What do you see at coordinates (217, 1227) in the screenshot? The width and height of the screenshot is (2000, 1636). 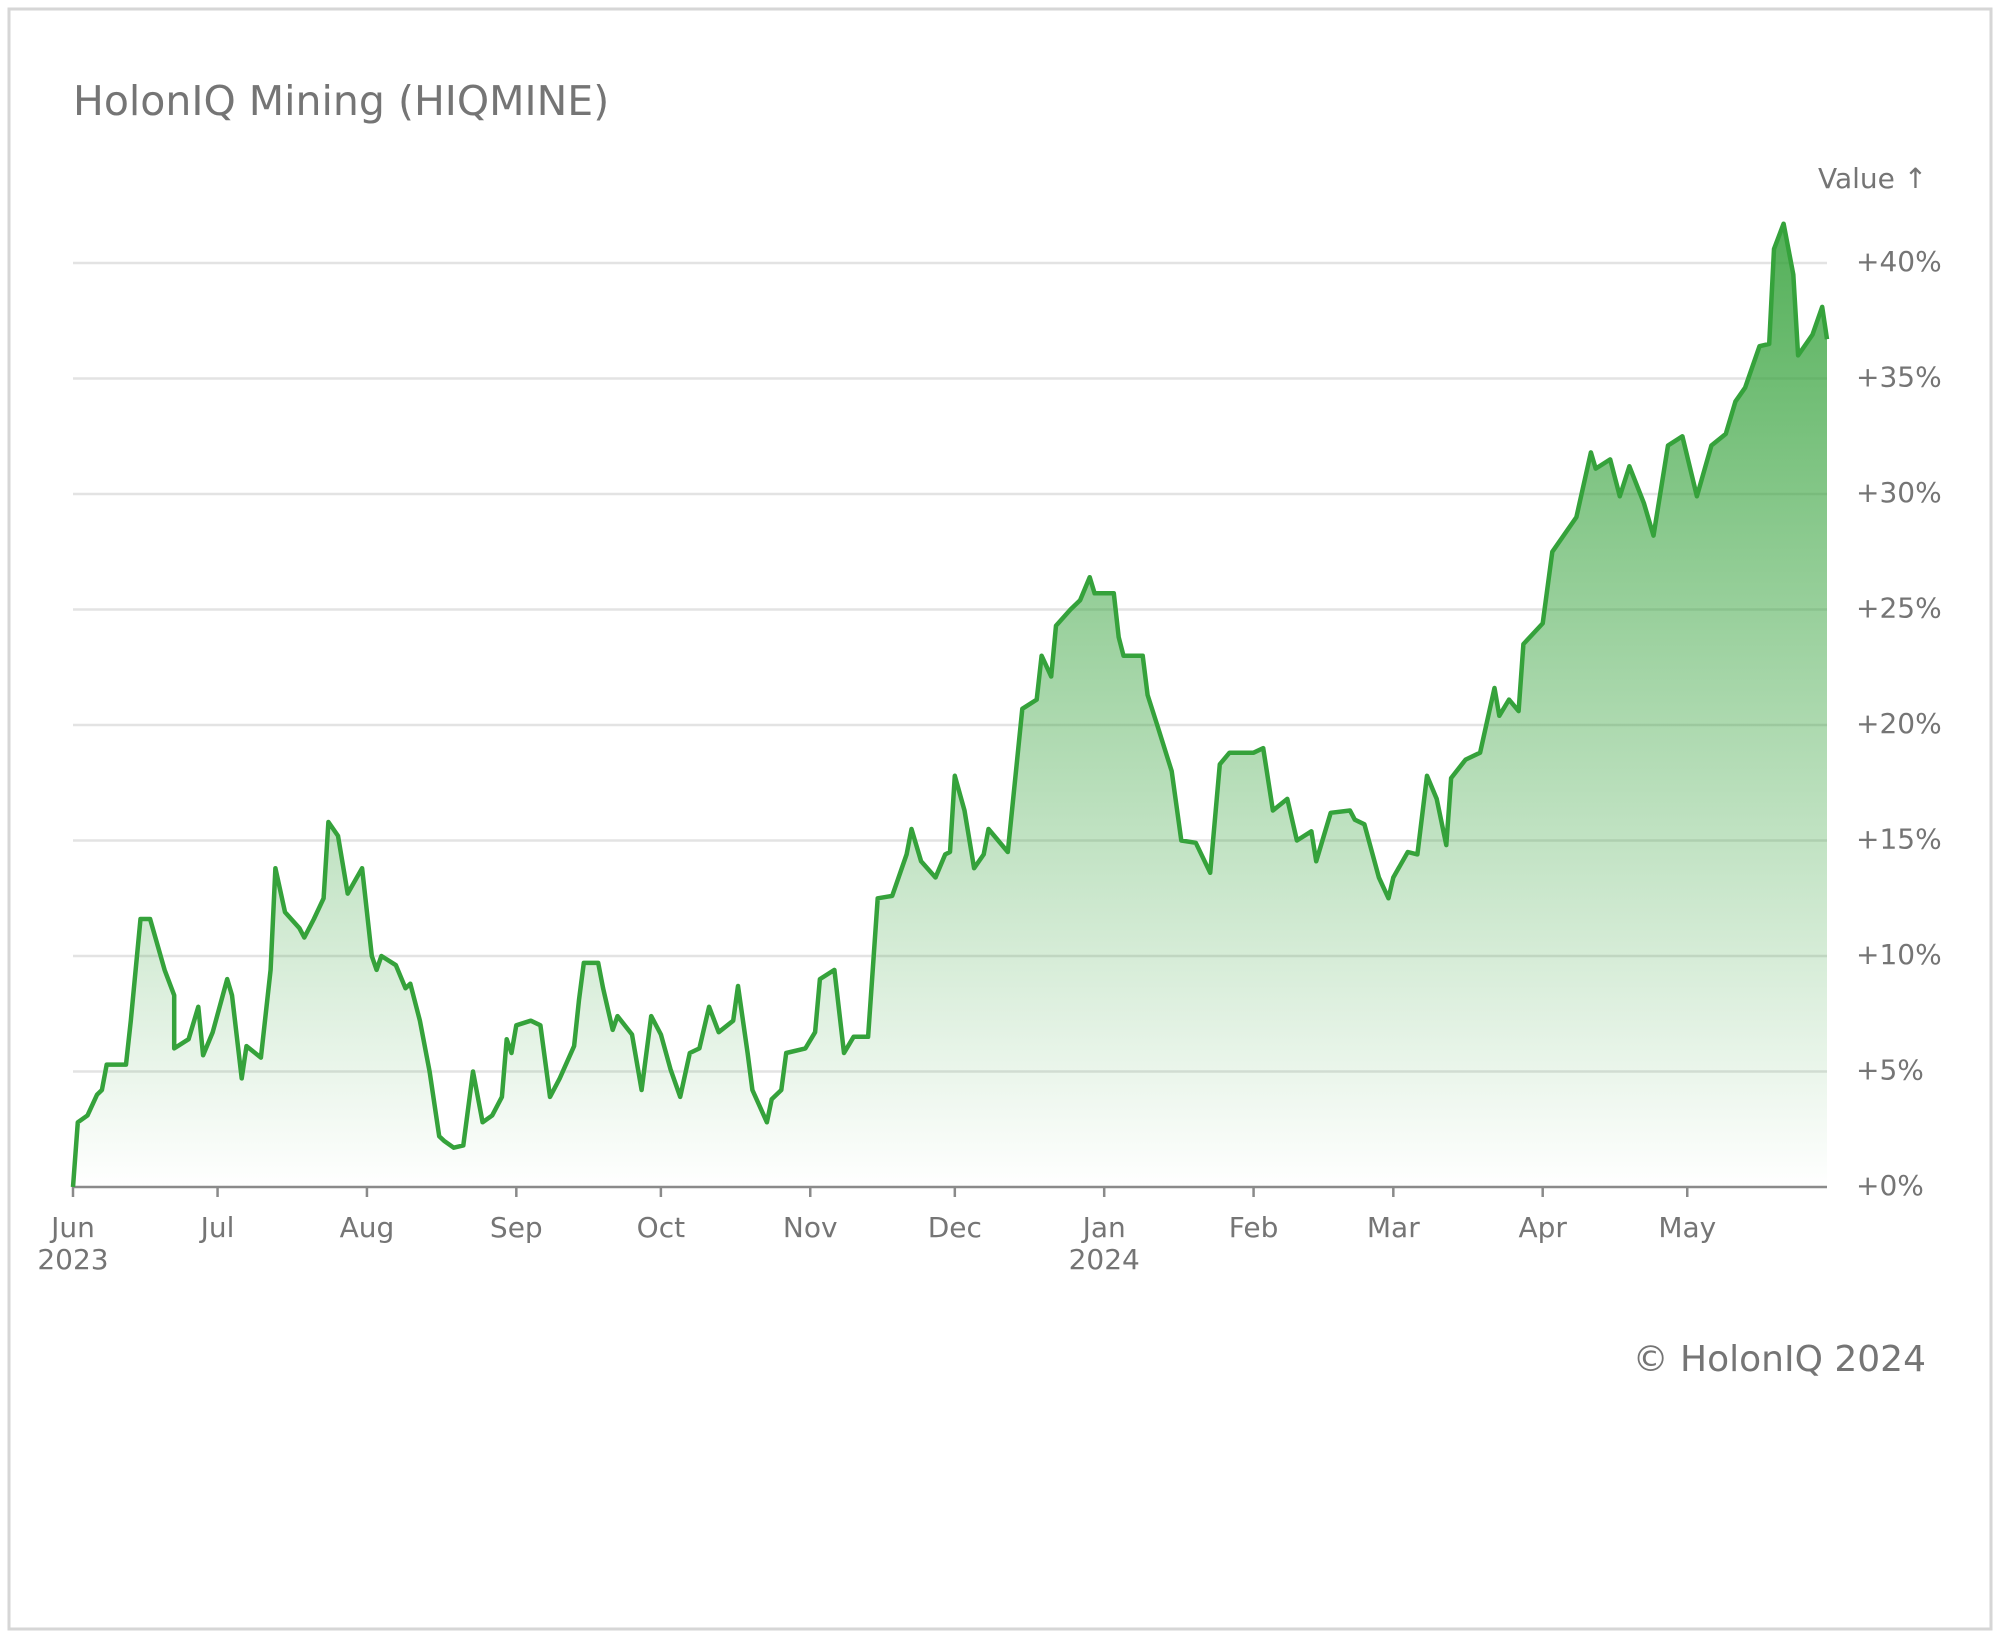 I see `x-tick-label: Jul` at bounding box center [217, 1227].